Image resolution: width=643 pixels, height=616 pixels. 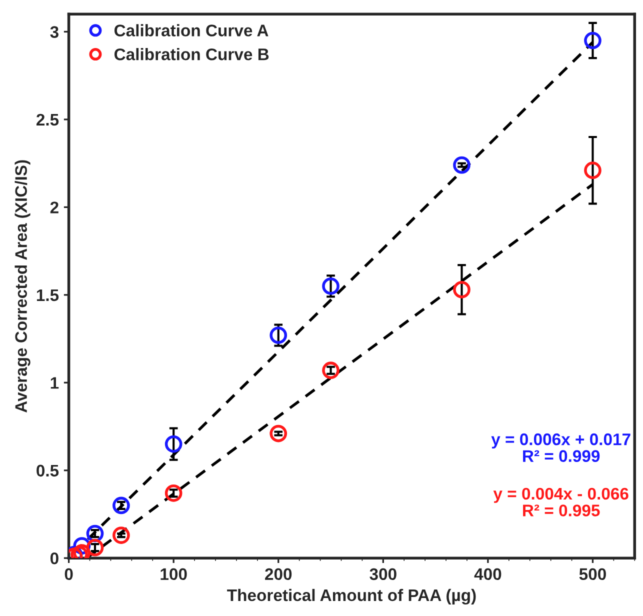 I want to click on annotation: y = 0.004x - 0.066 R² = 0.995, so click(x=560, y=502).